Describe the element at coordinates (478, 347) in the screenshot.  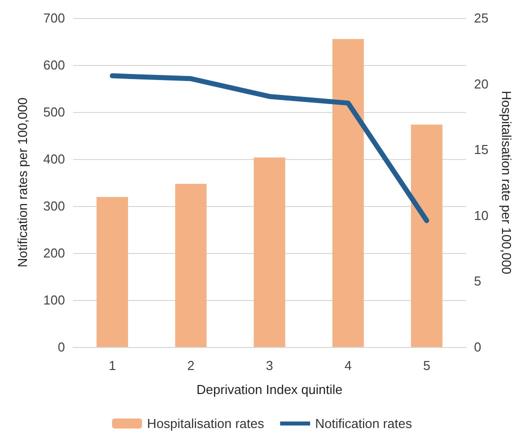
I see `y2-tick-label: 0` at that location.